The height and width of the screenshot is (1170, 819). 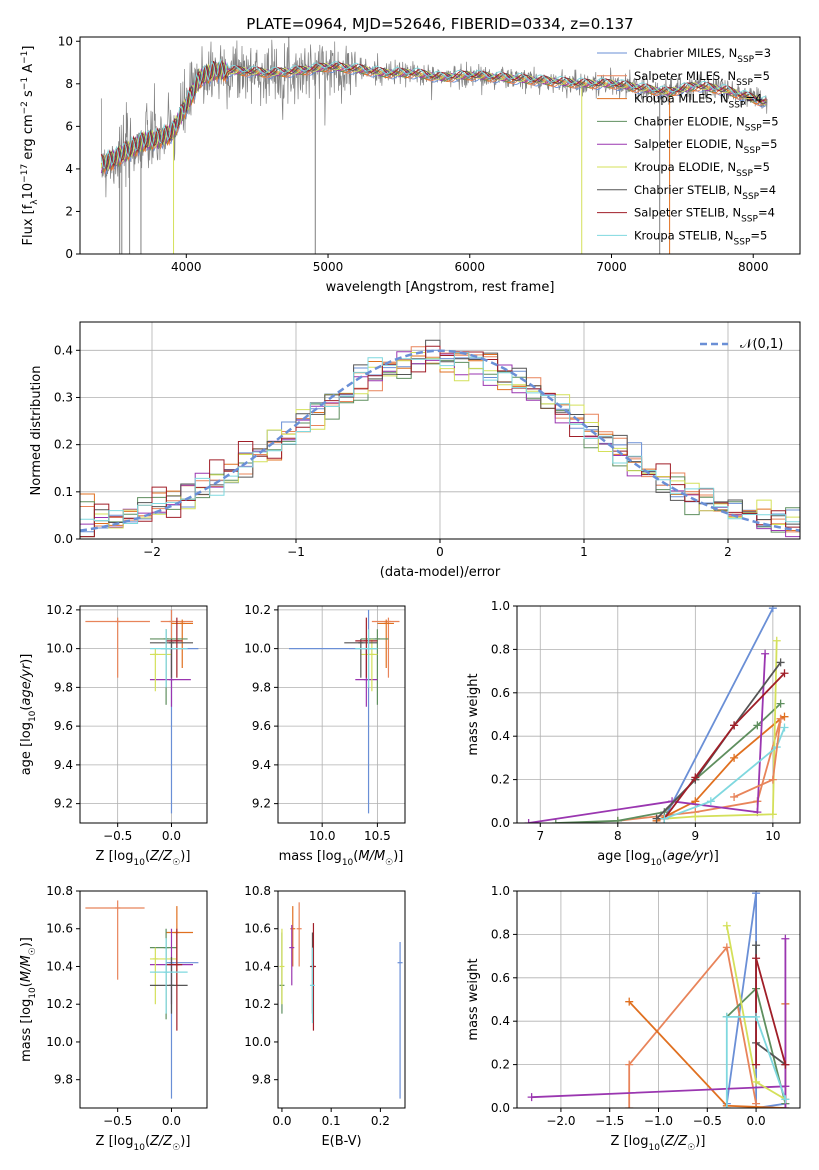 I want to click on y-tick-label: 0, so click(x=69, y=254).